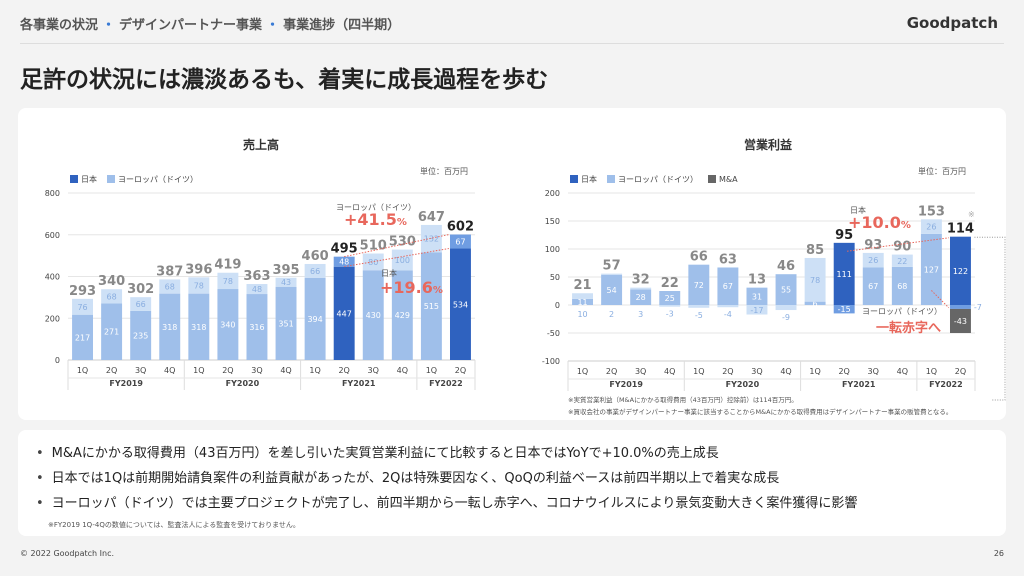 The image size is (1024, 576). I want to click on data-label: 318, so click(169, 327).